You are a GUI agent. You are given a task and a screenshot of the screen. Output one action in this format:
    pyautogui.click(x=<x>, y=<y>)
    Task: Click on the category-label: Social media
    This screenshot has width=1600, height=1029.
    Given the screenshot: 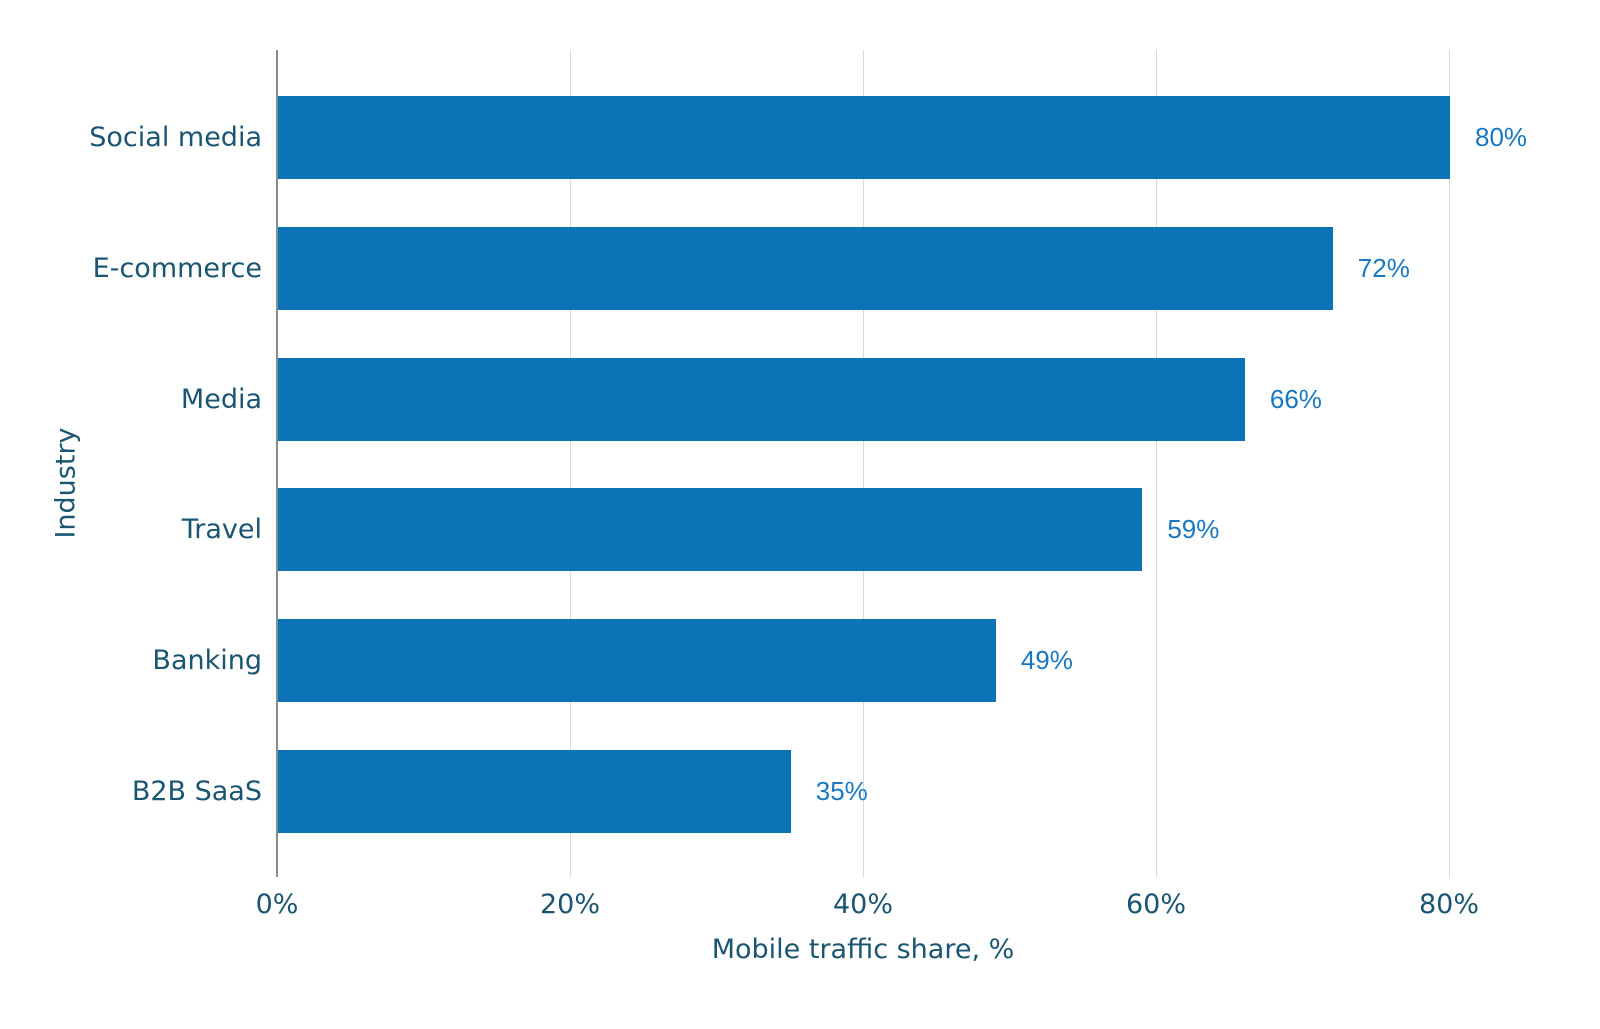 What is the action you would take?
    pyautogui.click(x=175, y=137)
    